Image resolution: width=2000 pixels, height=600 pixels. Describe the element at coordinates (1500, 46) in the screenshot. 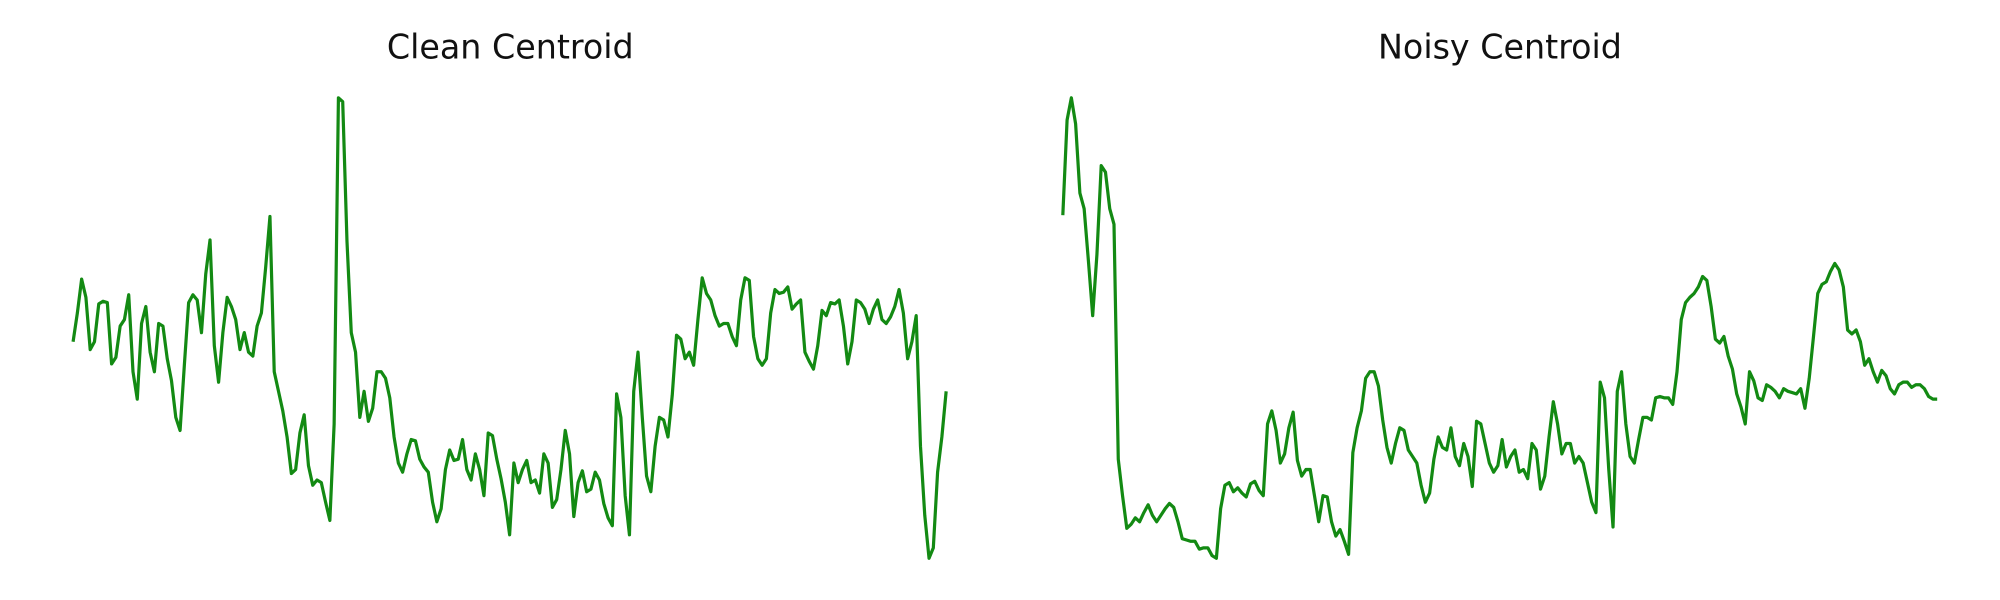

I see `chart-title: Noisy Centroid` at that location.